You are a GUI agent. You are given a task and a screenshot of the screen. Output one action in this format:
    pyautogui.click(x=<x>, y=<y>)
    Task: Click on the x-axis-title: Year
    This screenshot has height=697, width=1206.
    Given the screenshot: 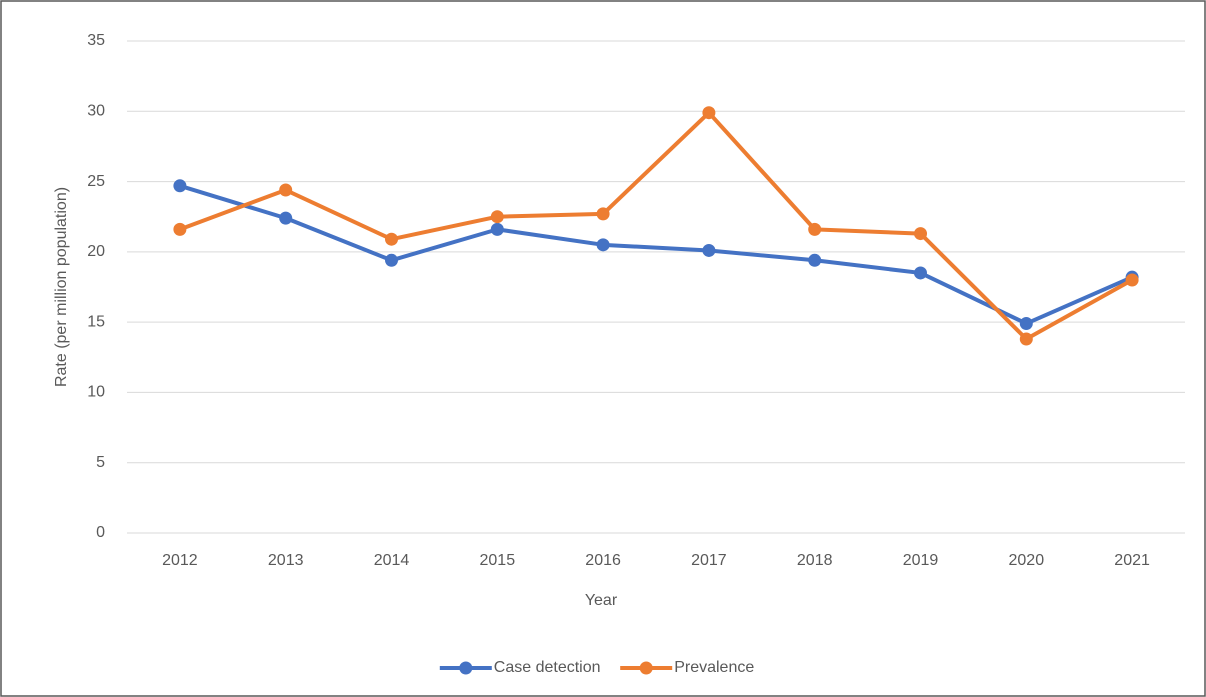 What is the action you would take?
    pyautogui.click(x=601, y=600)
    